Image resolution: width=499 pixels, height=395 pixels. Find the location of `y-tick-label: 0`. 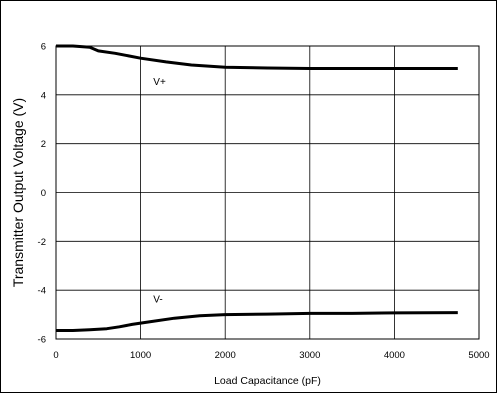

y-tick-label: 0 is located at coordinates (43, 193).